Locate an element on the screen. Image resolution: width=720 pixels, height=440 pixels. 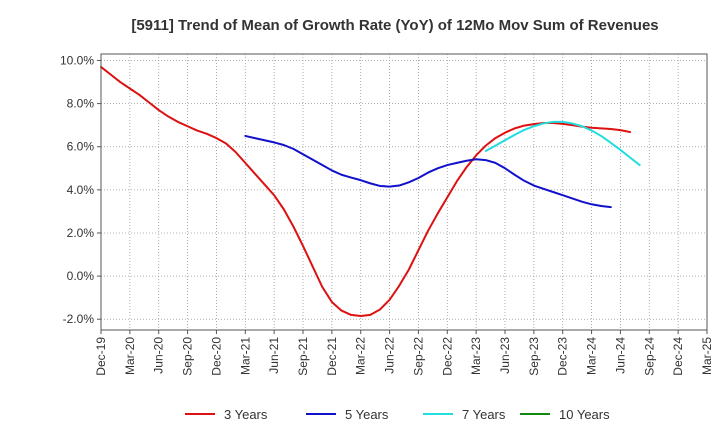
x-tick-label: Mar-20 is located at coordinates (130, 356).